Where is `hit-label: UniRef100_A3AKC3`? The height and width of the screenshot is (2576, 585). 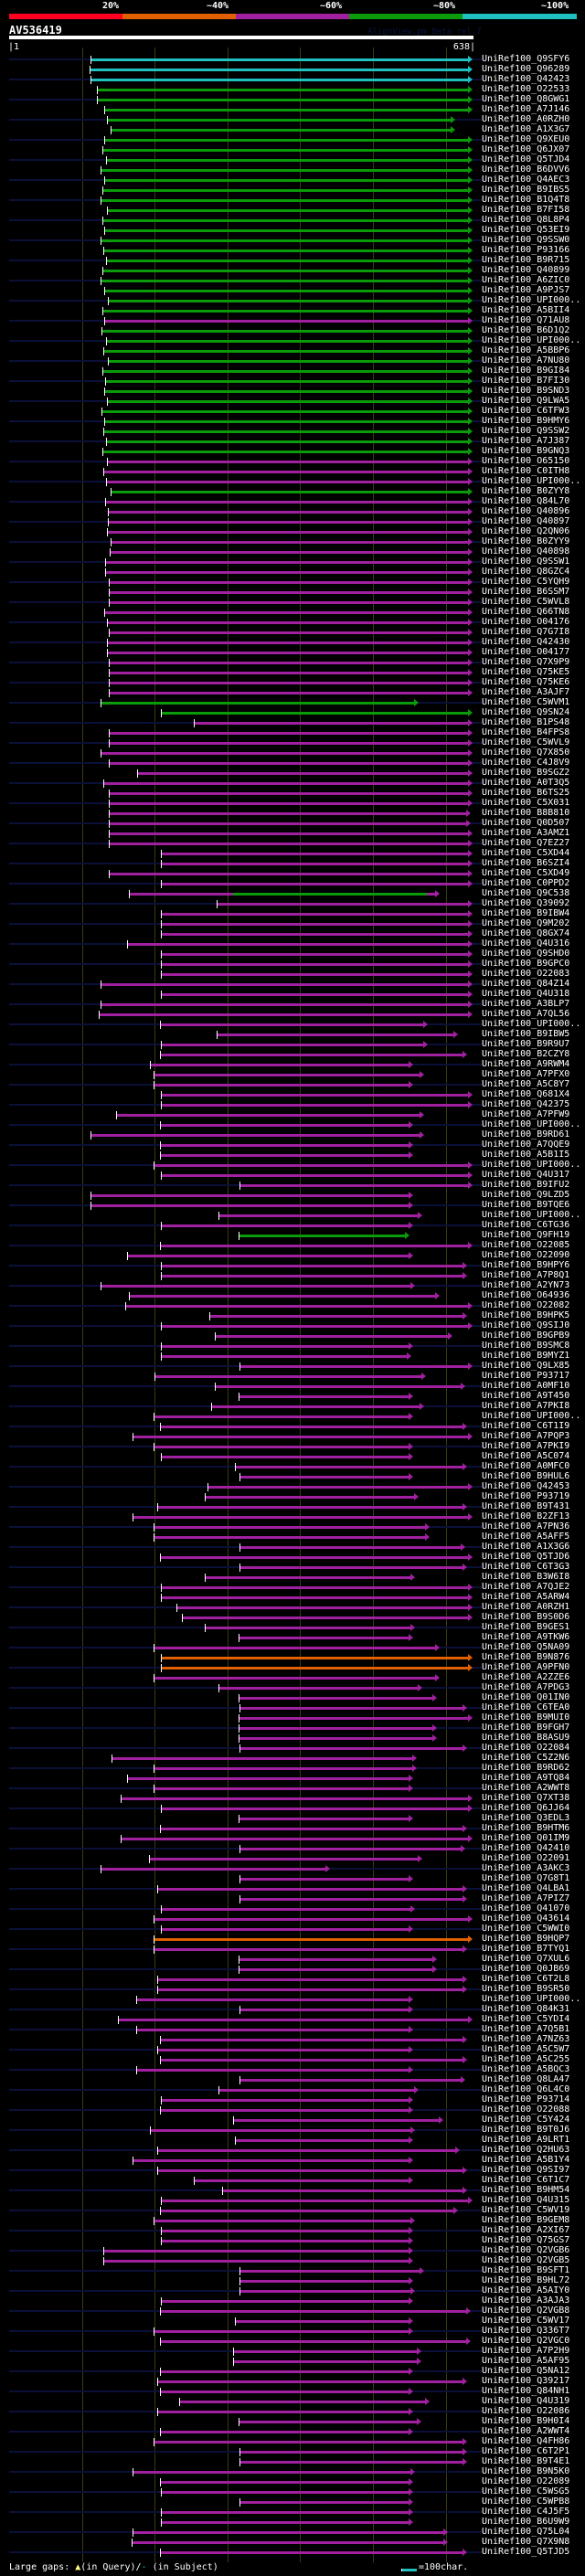 hit-label: UniRef100_A3AKC3 is located at coordinates (526, 1868).